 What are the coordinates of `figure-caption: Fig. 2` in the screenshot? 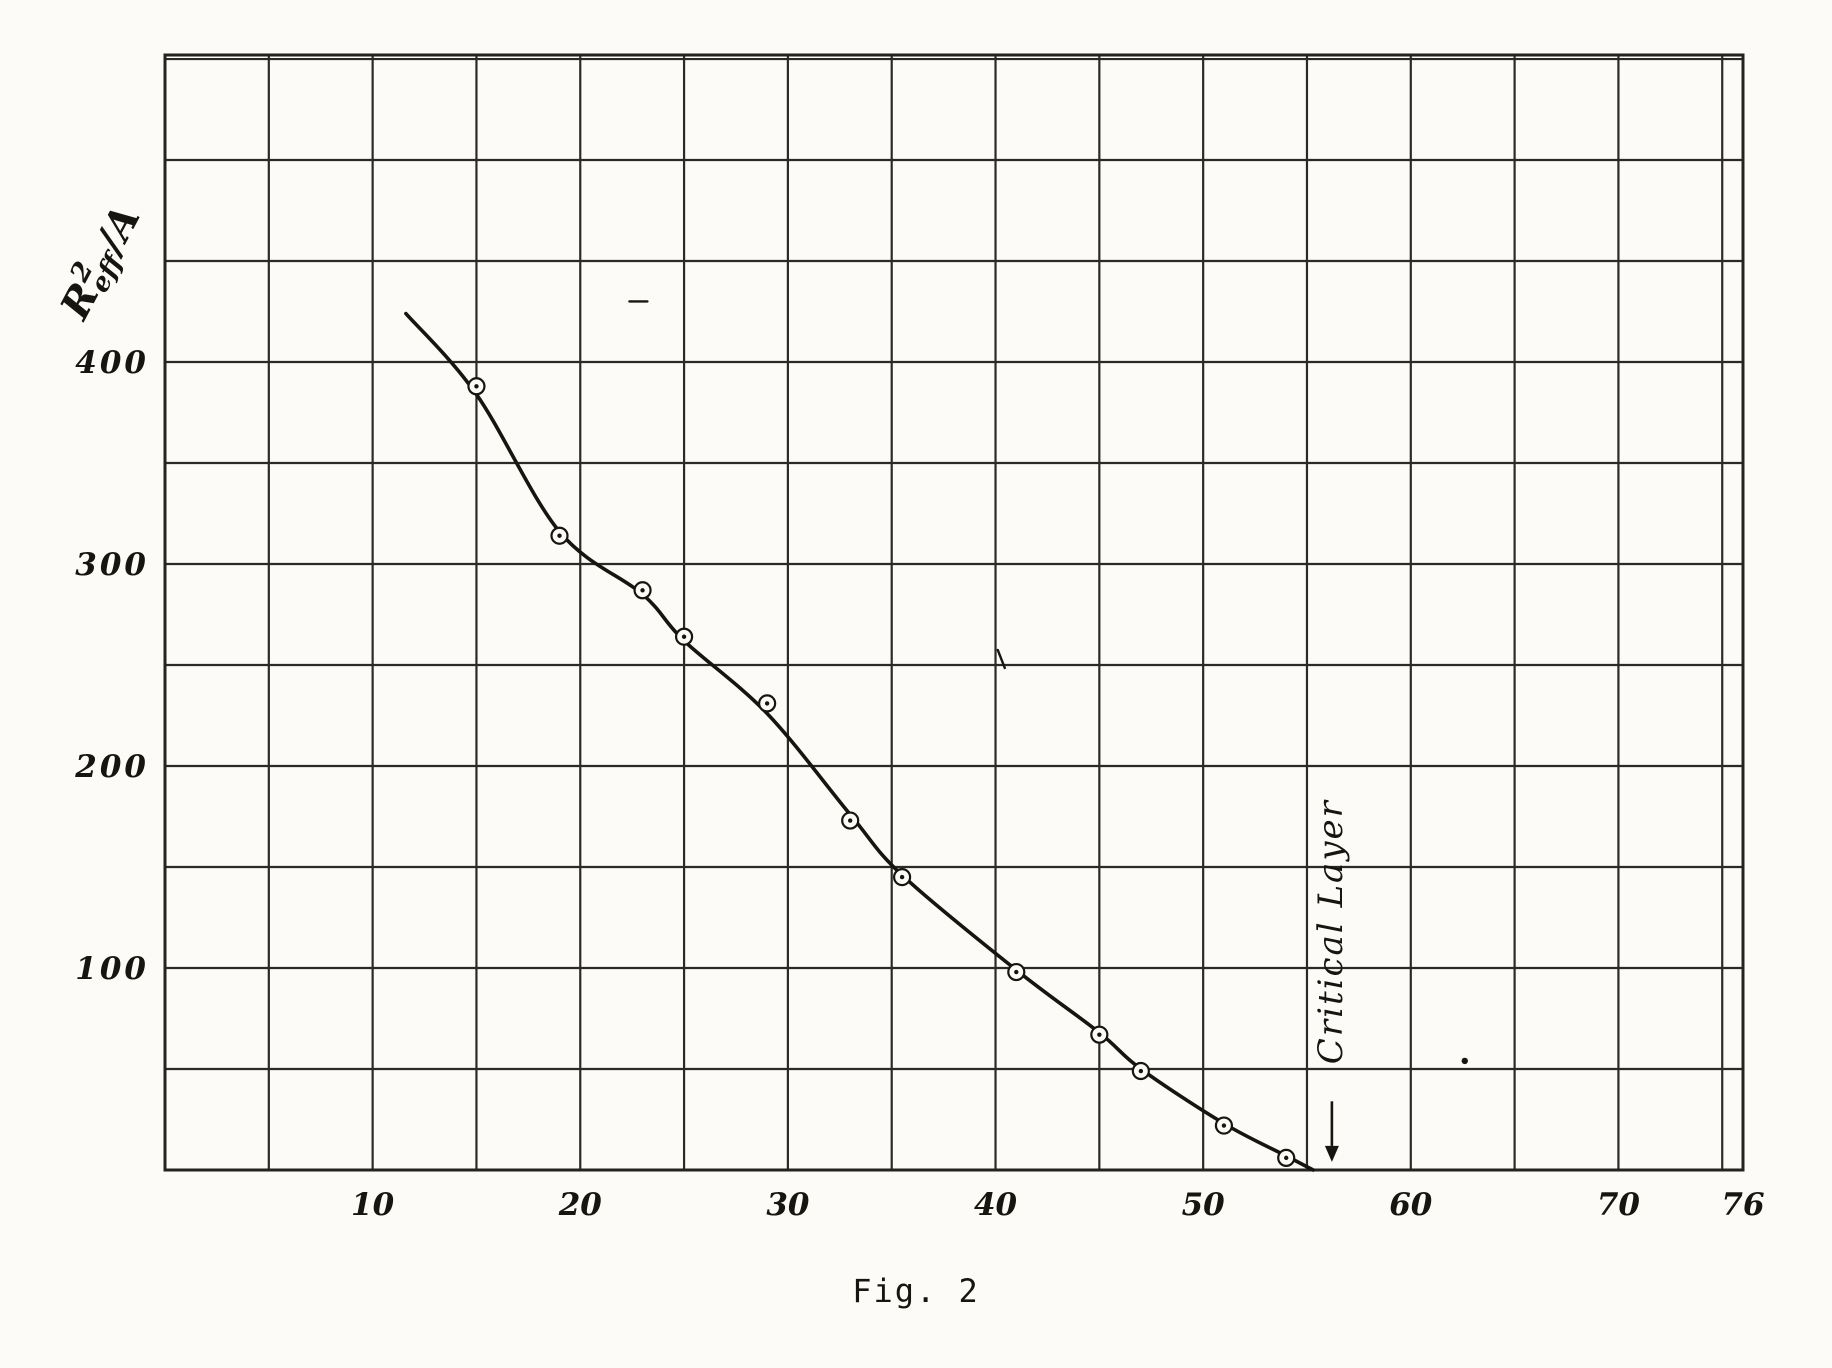 It's located at (916, 1291).